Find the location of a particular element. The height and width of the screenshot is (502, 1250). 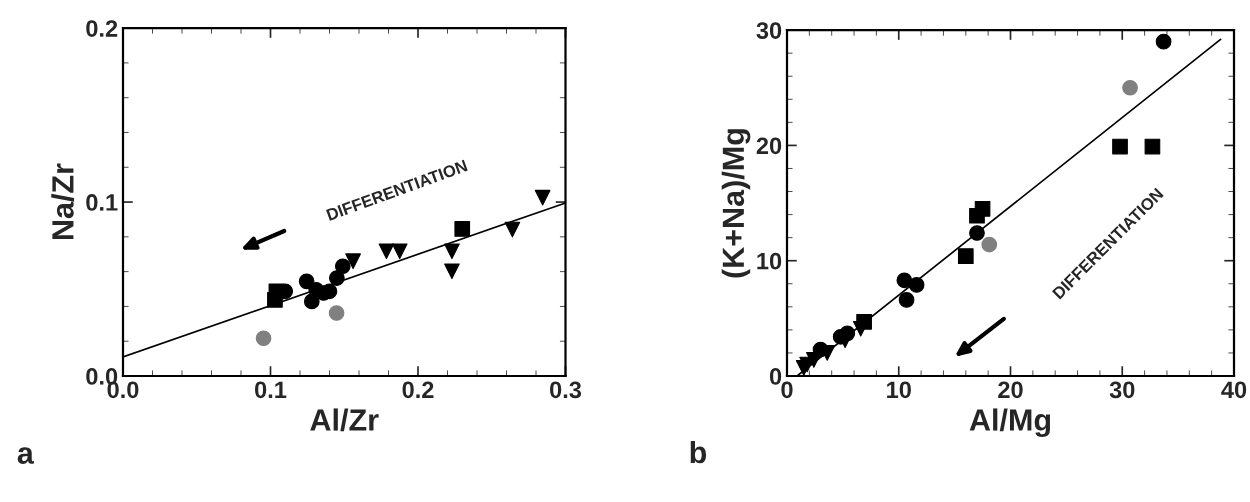

x-tick-label: 40 is located at coordinates (1234, 390).